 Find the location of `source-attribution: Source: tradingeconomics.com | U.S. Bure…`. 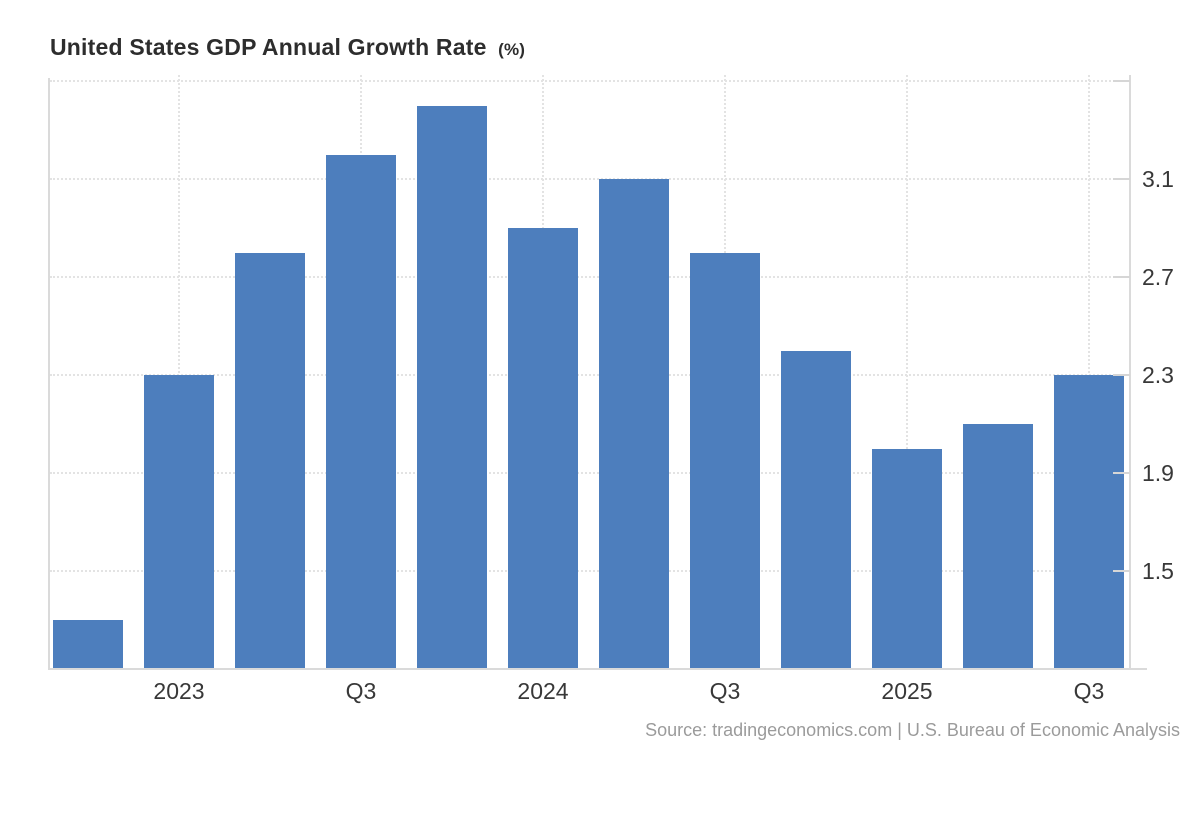

source-attribution: Source: tradingeconomics.com | U.S. Bure… is located at coordinates (912, 730).